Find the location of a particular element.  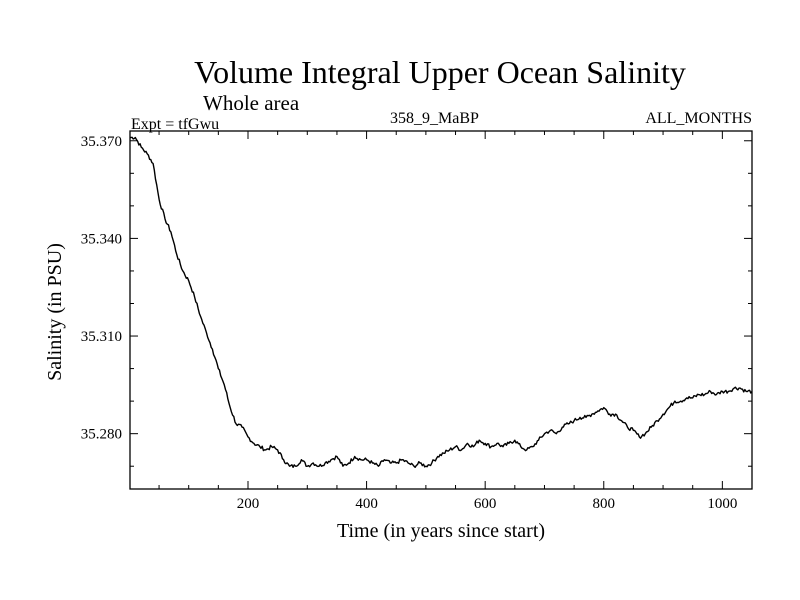

y-tick-label: 35.280 is located at coordinates (101, 435).